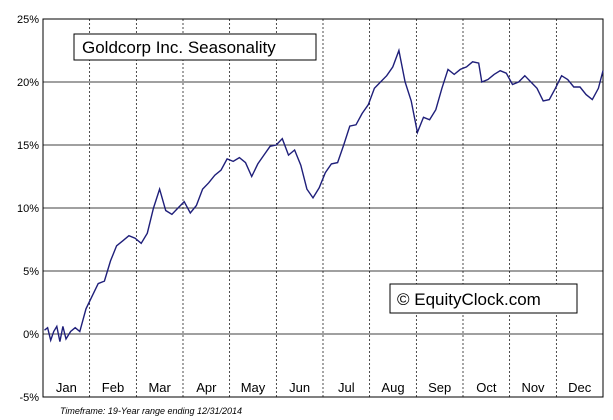 The width and height of the screenshot is (613, 420). I want to click on x-tick-label: Nov, so click(533, 387).